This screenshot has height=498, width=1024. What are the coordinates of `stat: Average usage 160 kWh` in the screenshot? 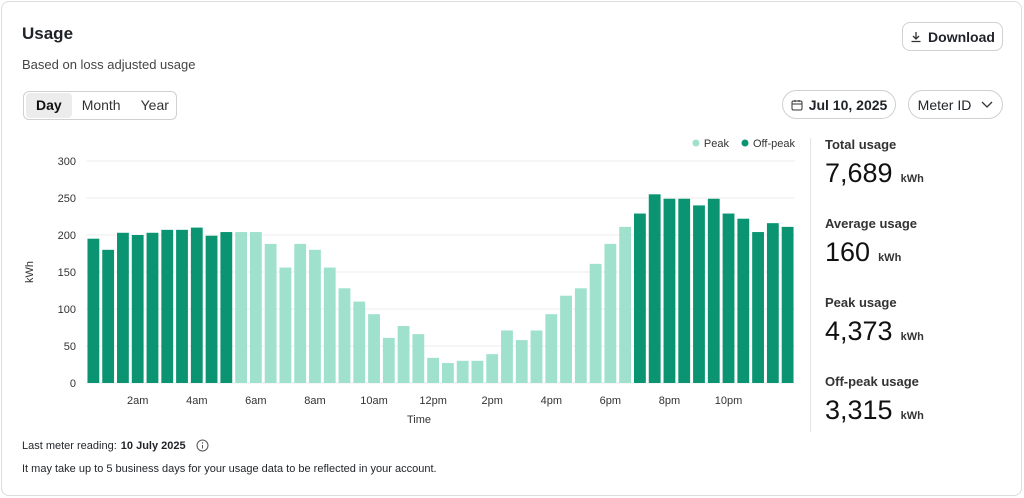 It's located at (920, 255).